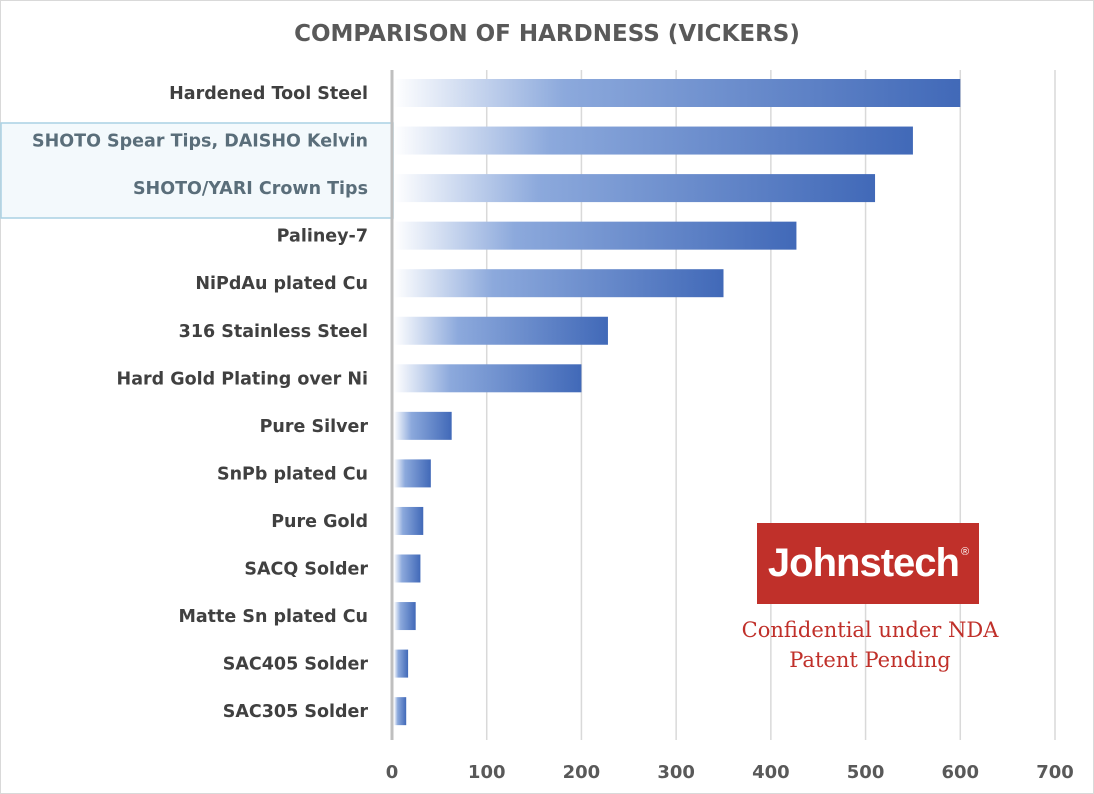  I want to click on patent-notice: Patent Pending, so click(870, 660).